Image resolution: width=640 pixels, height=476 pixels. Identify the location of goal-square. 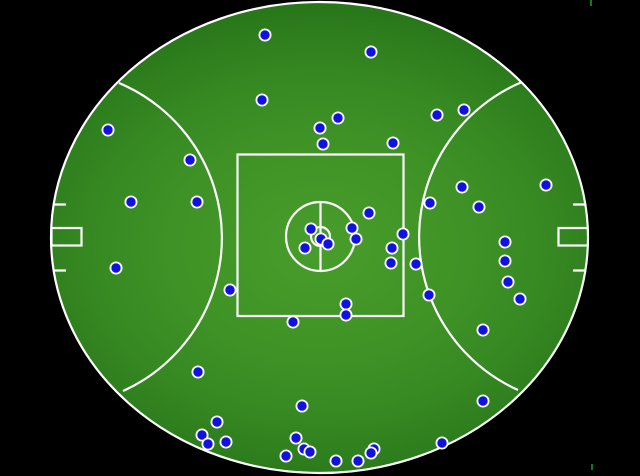
(572, 236).